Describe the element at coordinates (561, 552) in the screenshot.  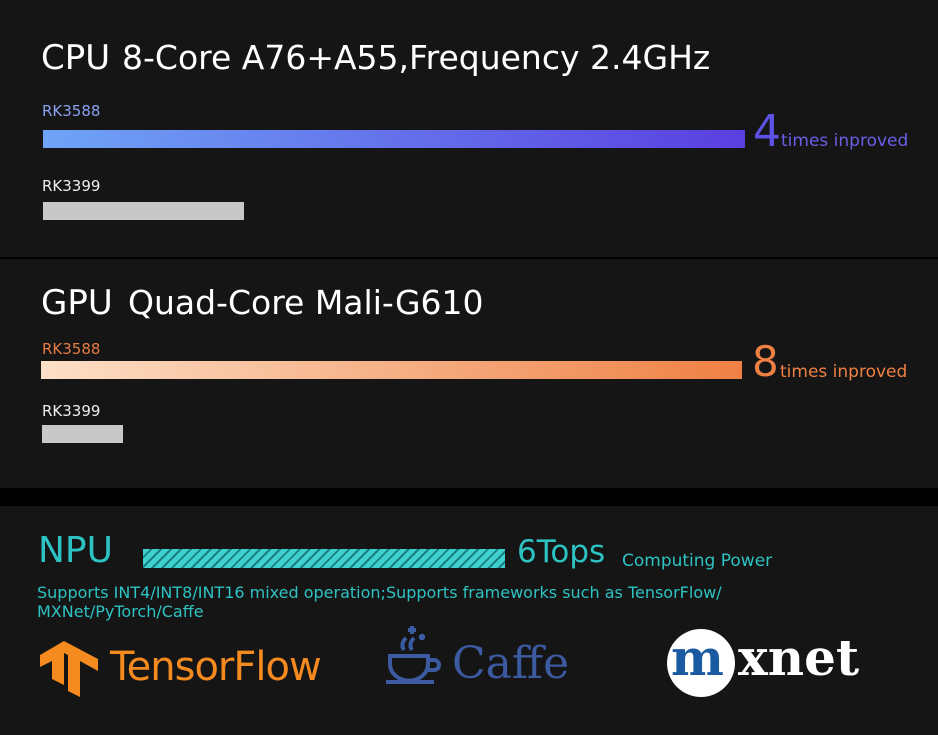
I see `npu-power: 6Tops` at that location.